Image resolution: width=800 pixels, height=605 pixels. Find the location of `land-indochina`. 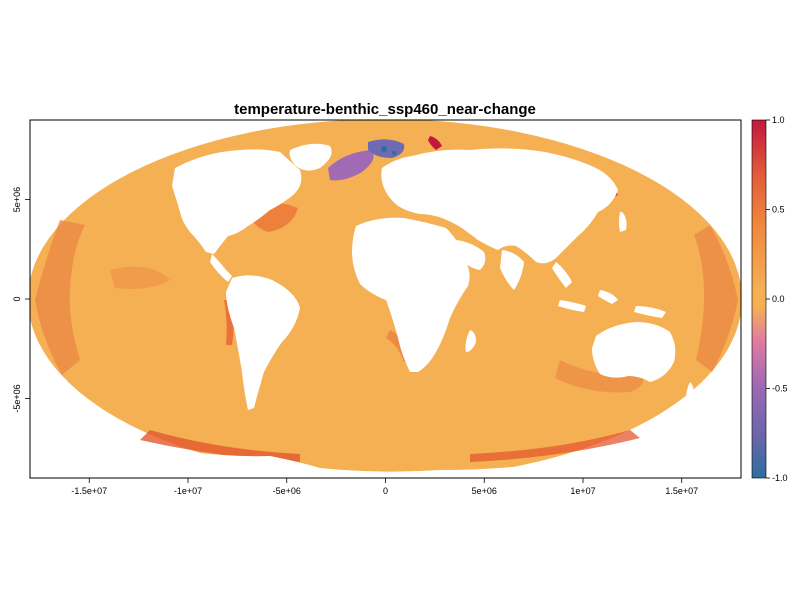

land-indochina is located at coordinates (562, 275).